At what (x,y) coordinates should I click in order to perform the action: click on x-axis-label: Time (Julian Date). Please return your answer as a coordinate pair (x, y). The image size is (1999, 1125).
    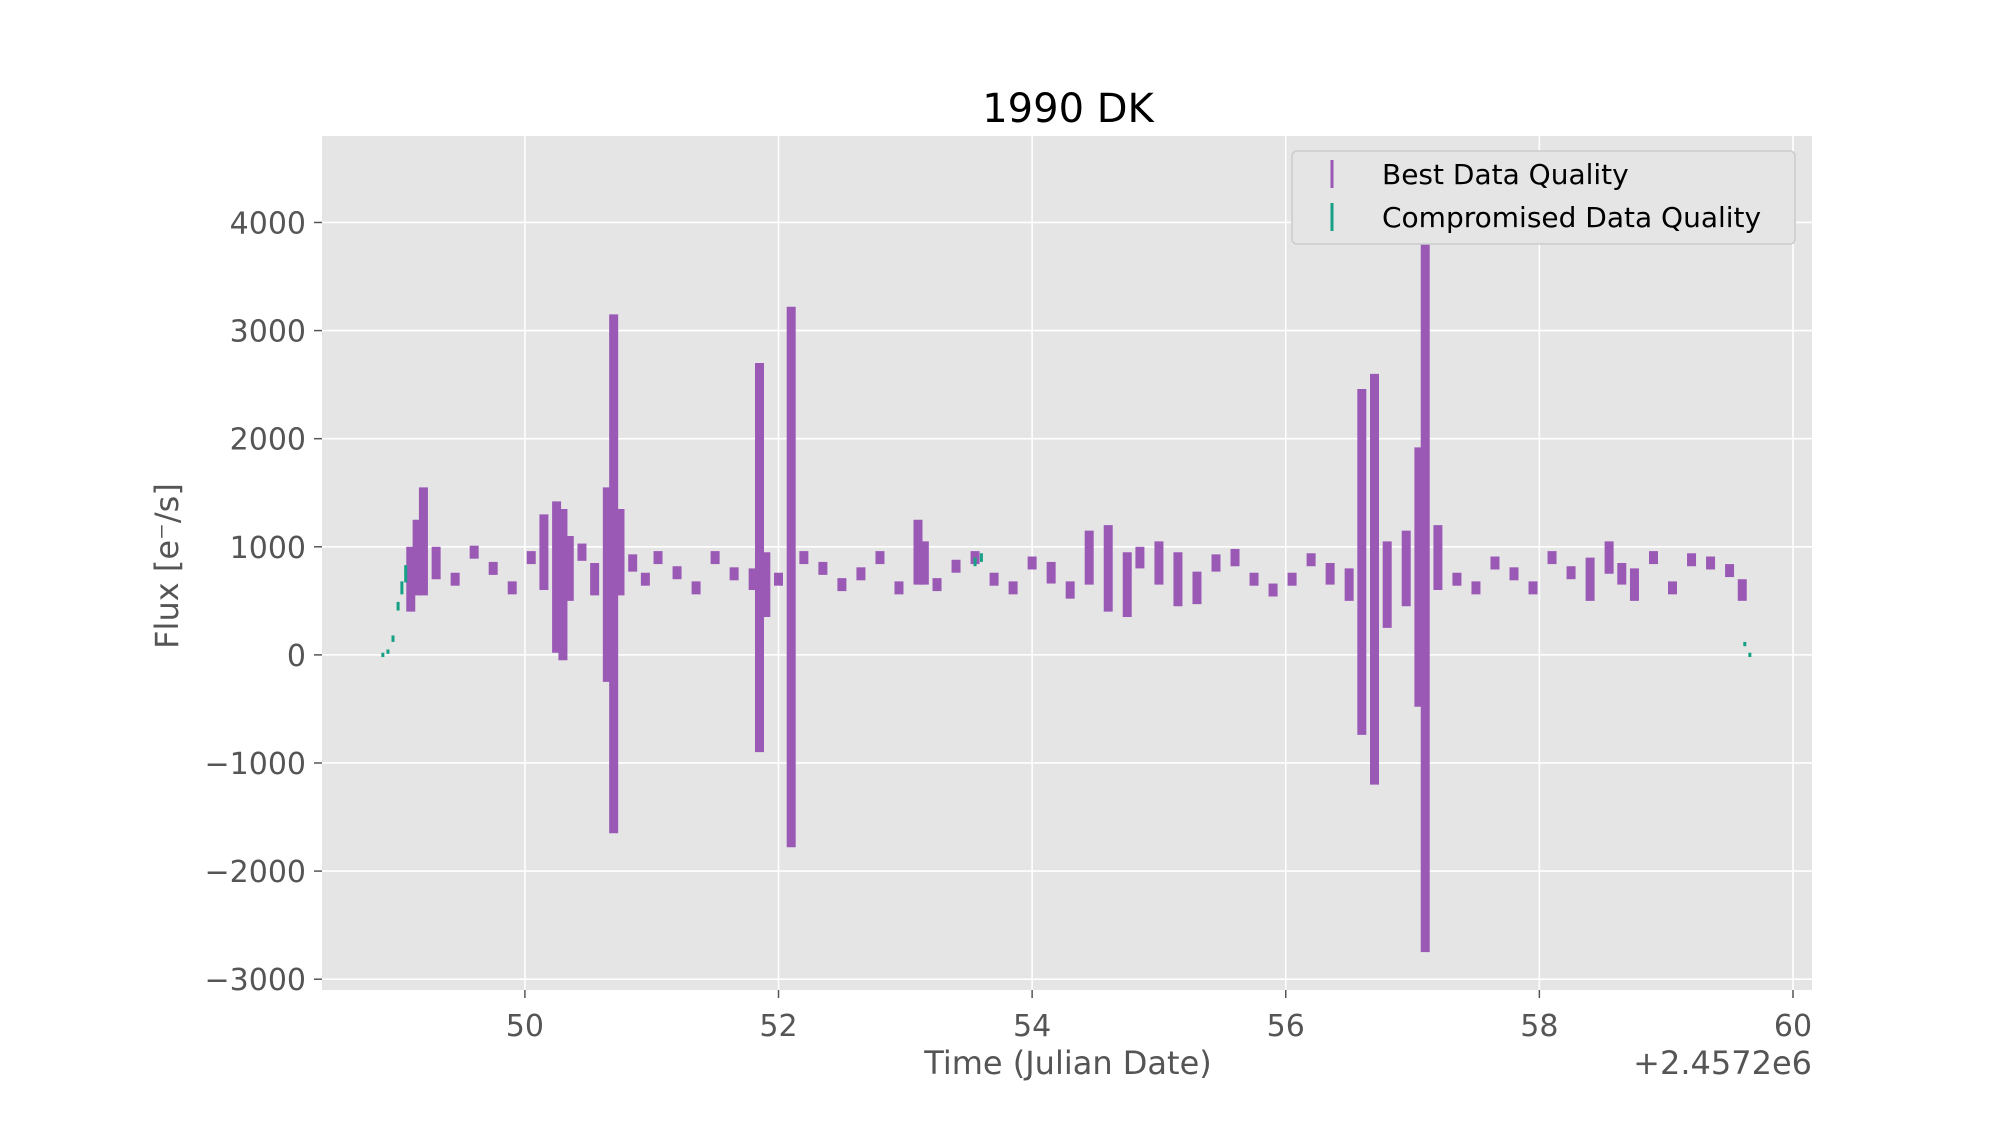
    Looking at the image, I should click on (1067, 1063).